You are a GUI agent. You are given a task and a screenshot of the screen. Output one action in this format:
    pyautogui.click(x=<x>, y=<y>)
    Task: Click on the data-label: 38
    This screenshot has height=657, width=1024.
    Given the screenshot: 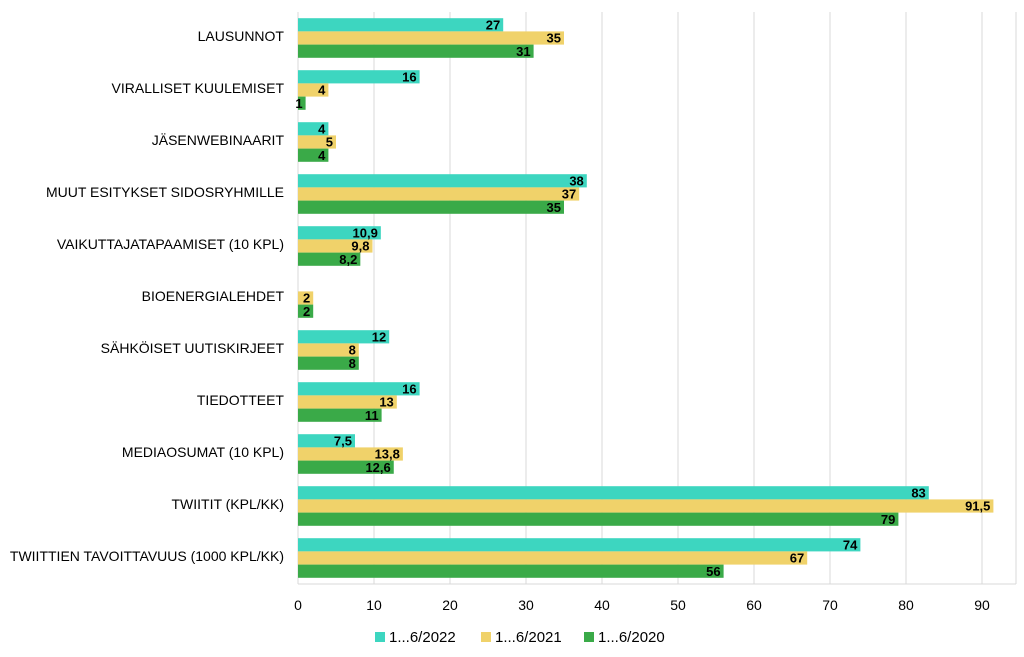 What is the action you would take?
    pyautogui.click(x=576, y=180)
    